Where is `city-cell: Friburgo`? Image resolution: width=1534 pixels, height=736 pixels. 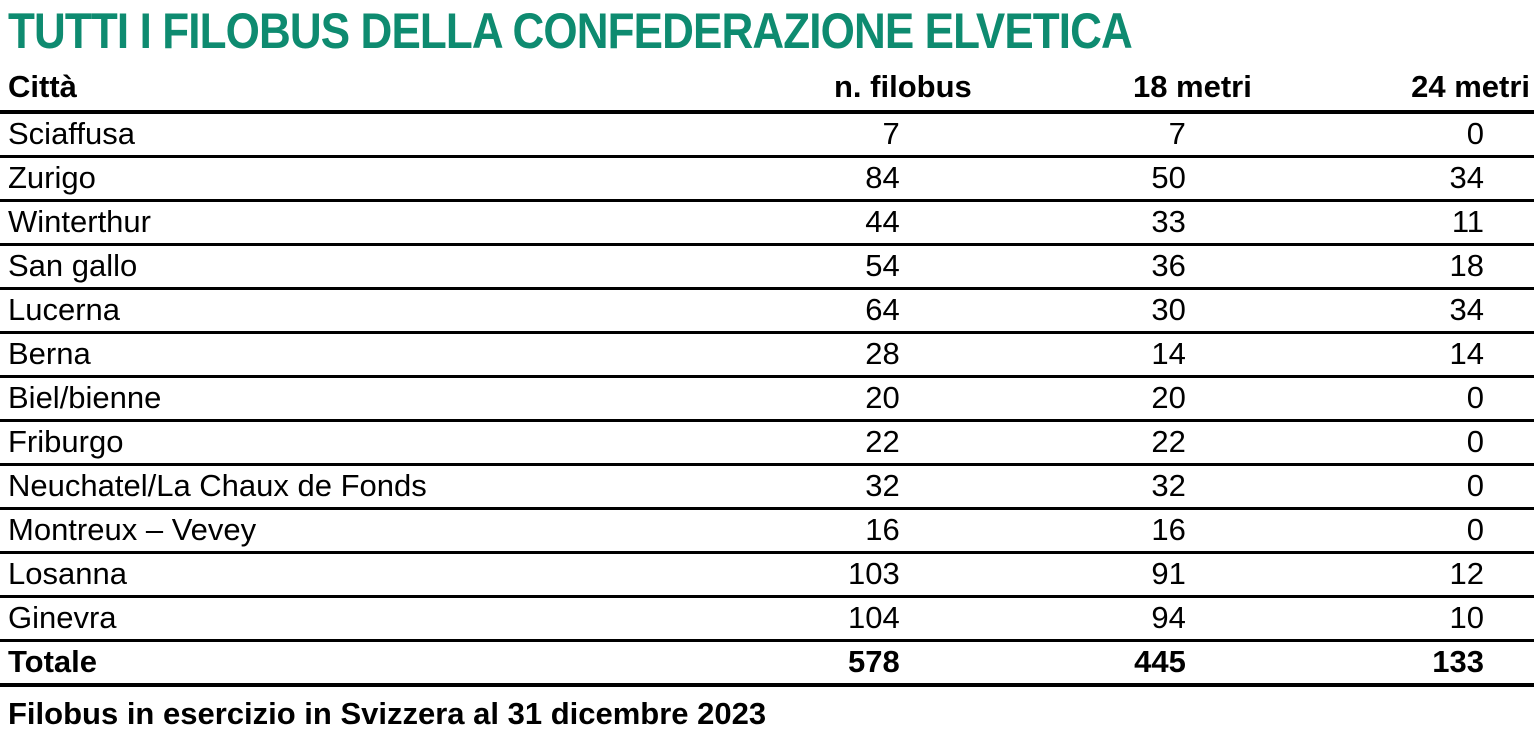 city-cell: Friburgo is located at coordinates (368, 443).